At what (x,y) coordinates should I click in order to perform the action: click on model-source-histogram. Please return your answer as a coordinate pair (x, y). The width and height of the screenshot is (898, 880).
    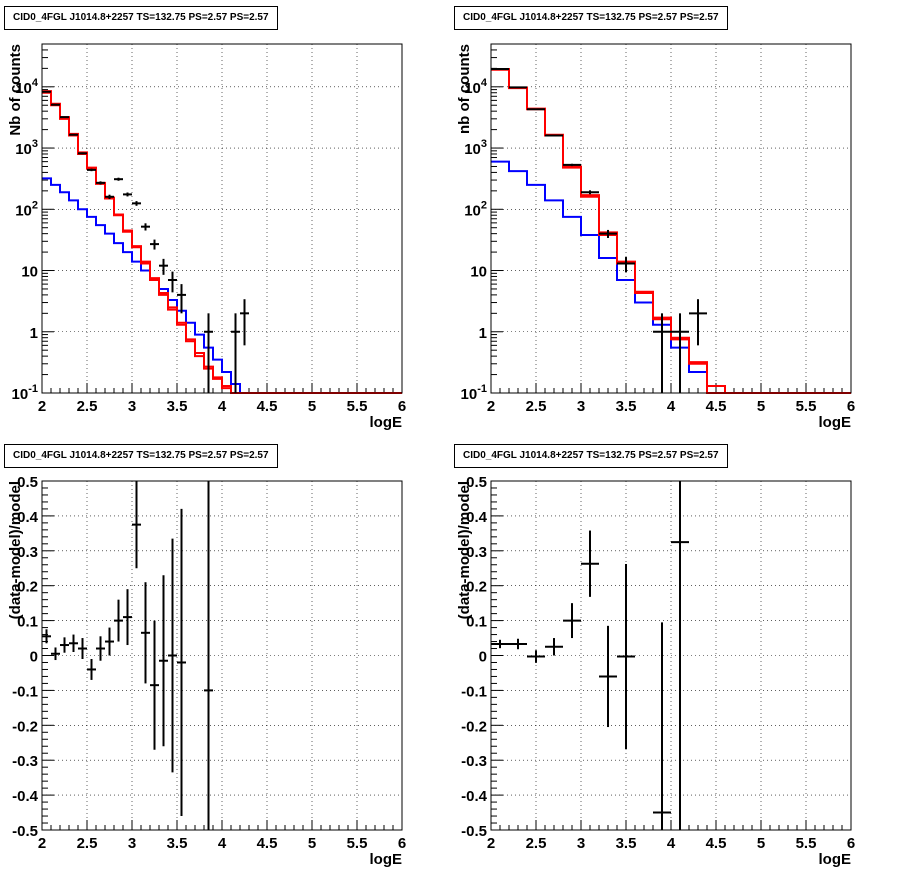
    Looking at the image, I should click on (222, 285).